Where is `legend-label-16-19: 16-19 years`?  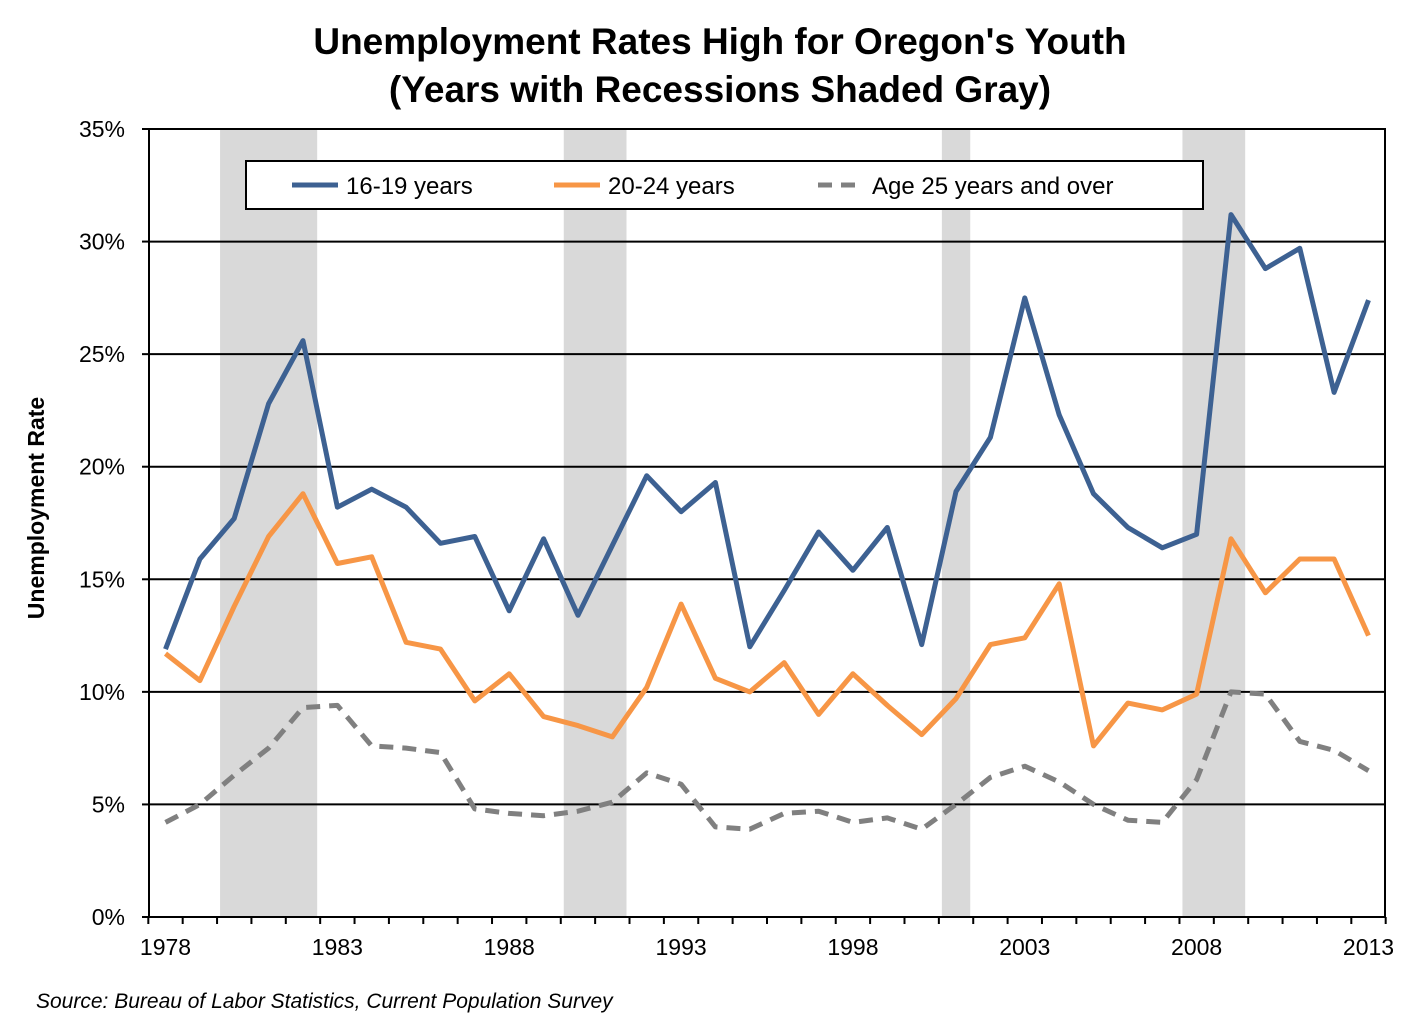 legend-label-16-19: 16-19 years is located at coordinates (409, 186).